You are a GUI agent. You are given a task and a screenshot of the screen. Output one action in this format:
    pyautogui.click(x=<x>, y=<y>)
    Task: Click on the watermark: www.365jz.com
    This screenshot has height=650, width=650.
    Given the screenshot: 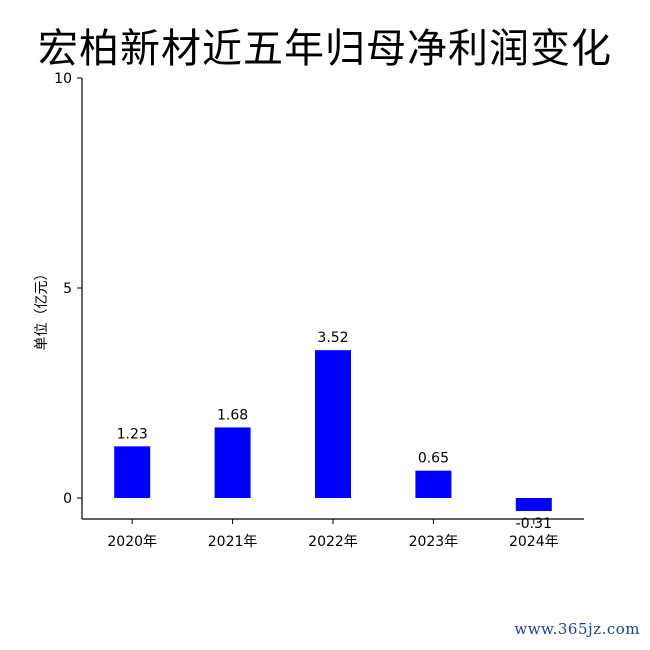 What is the action you would take?
    pyautogui.click(x=577, y=629)
    